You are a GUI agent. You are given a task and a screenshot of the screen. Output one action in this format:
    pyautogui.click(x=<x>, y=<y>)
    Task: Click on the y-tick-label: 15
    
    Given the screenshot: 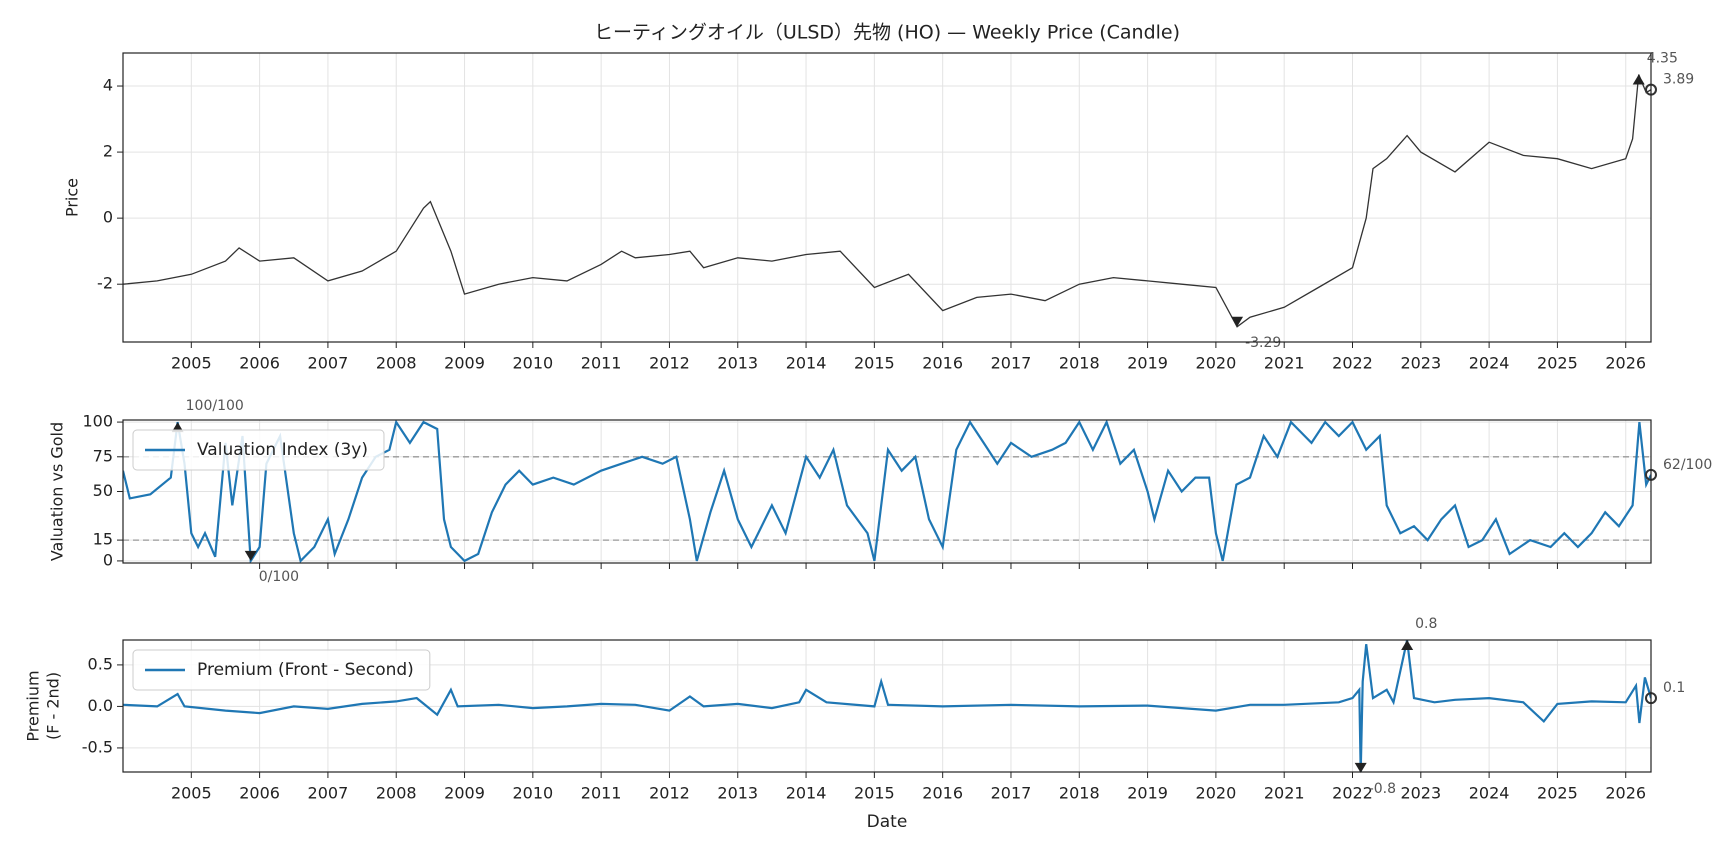 What is the action you would take?
    pyautogui.click(x=103, y=539)
    